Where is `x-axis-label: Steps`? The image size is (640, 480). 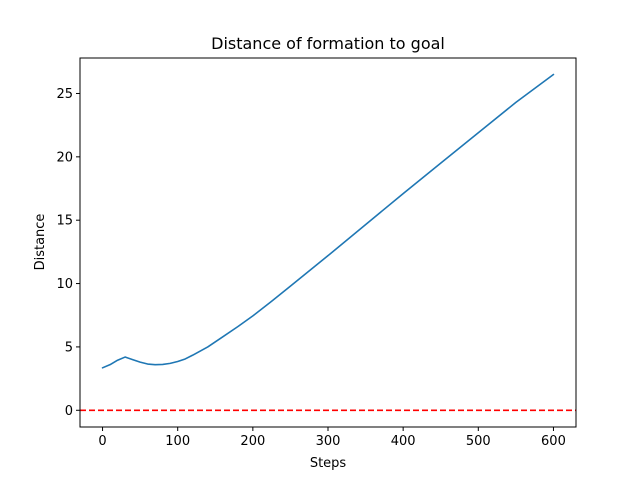 x-axis-label: Steps is located at coordinates (328, 463).